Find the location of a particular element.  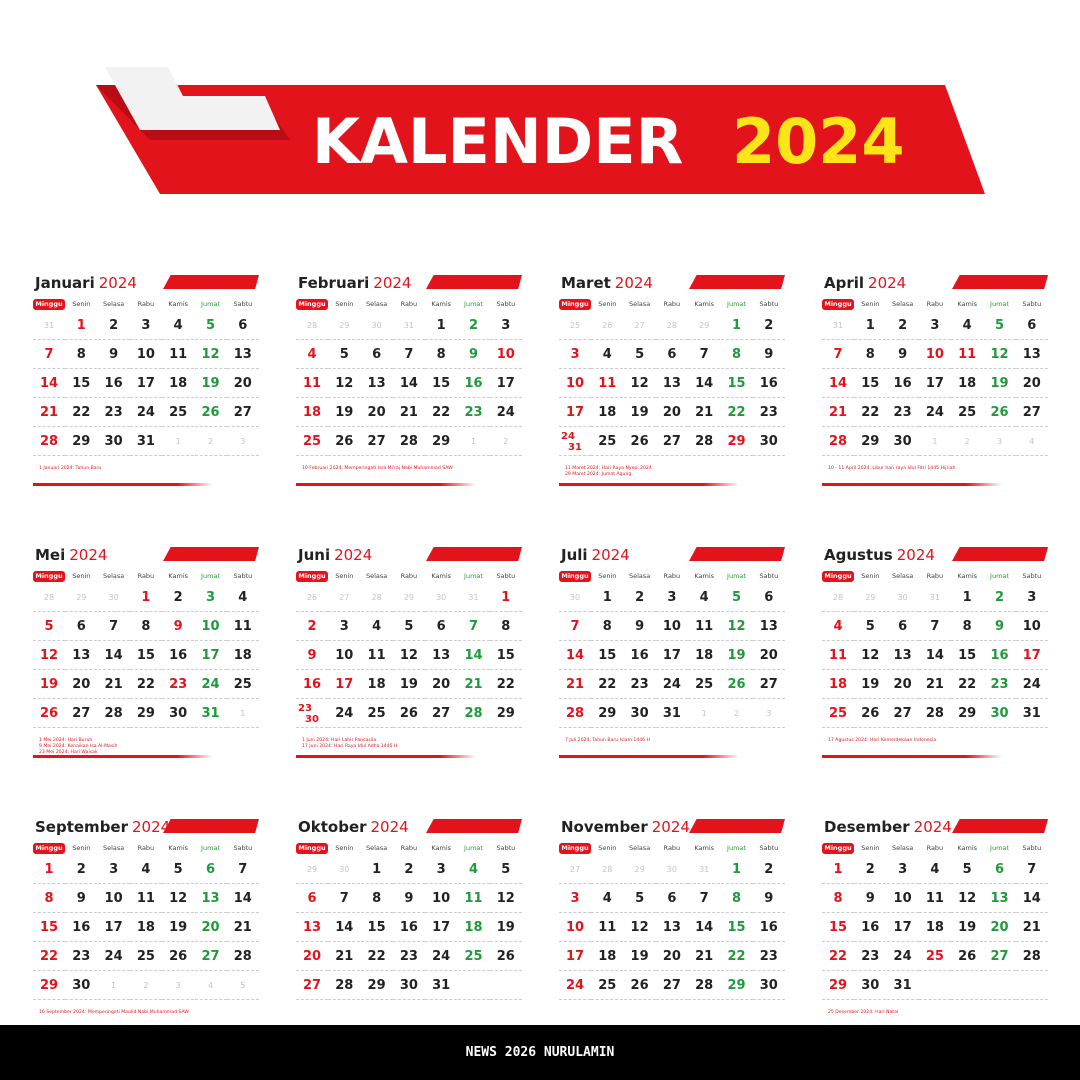

day-cell: 13 is located at coordinates (671, 384).